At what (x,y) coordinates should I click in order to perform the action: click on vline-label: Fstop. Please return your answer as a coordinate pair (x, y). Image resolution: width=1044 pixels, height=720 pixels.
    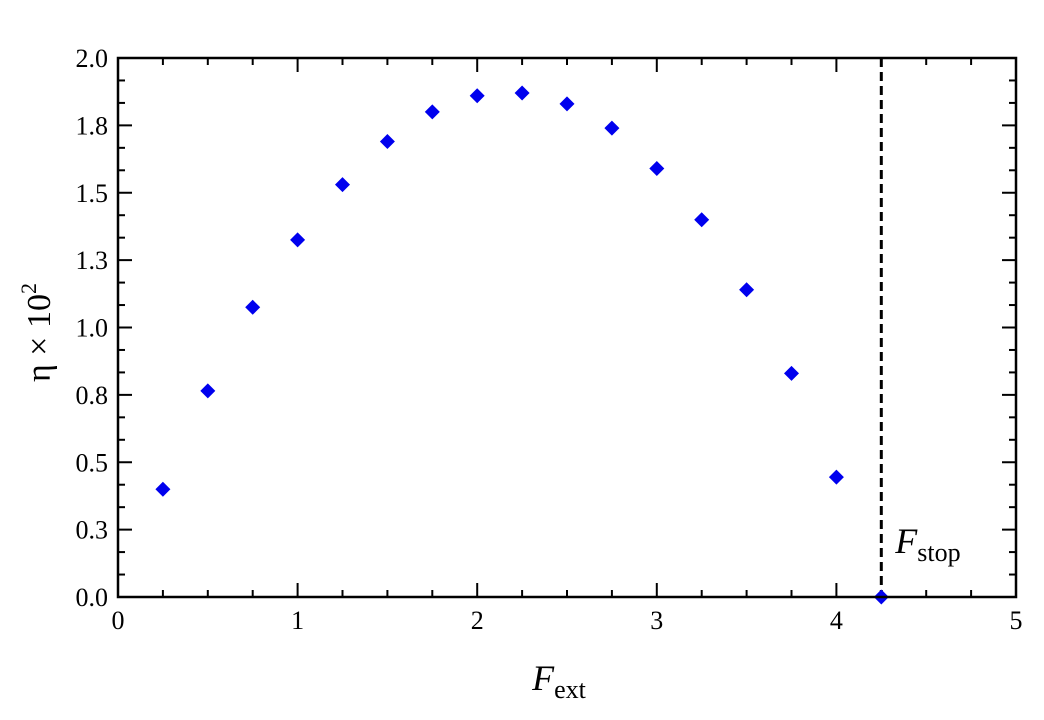
    Looking at the image, I should click on (927, 544).